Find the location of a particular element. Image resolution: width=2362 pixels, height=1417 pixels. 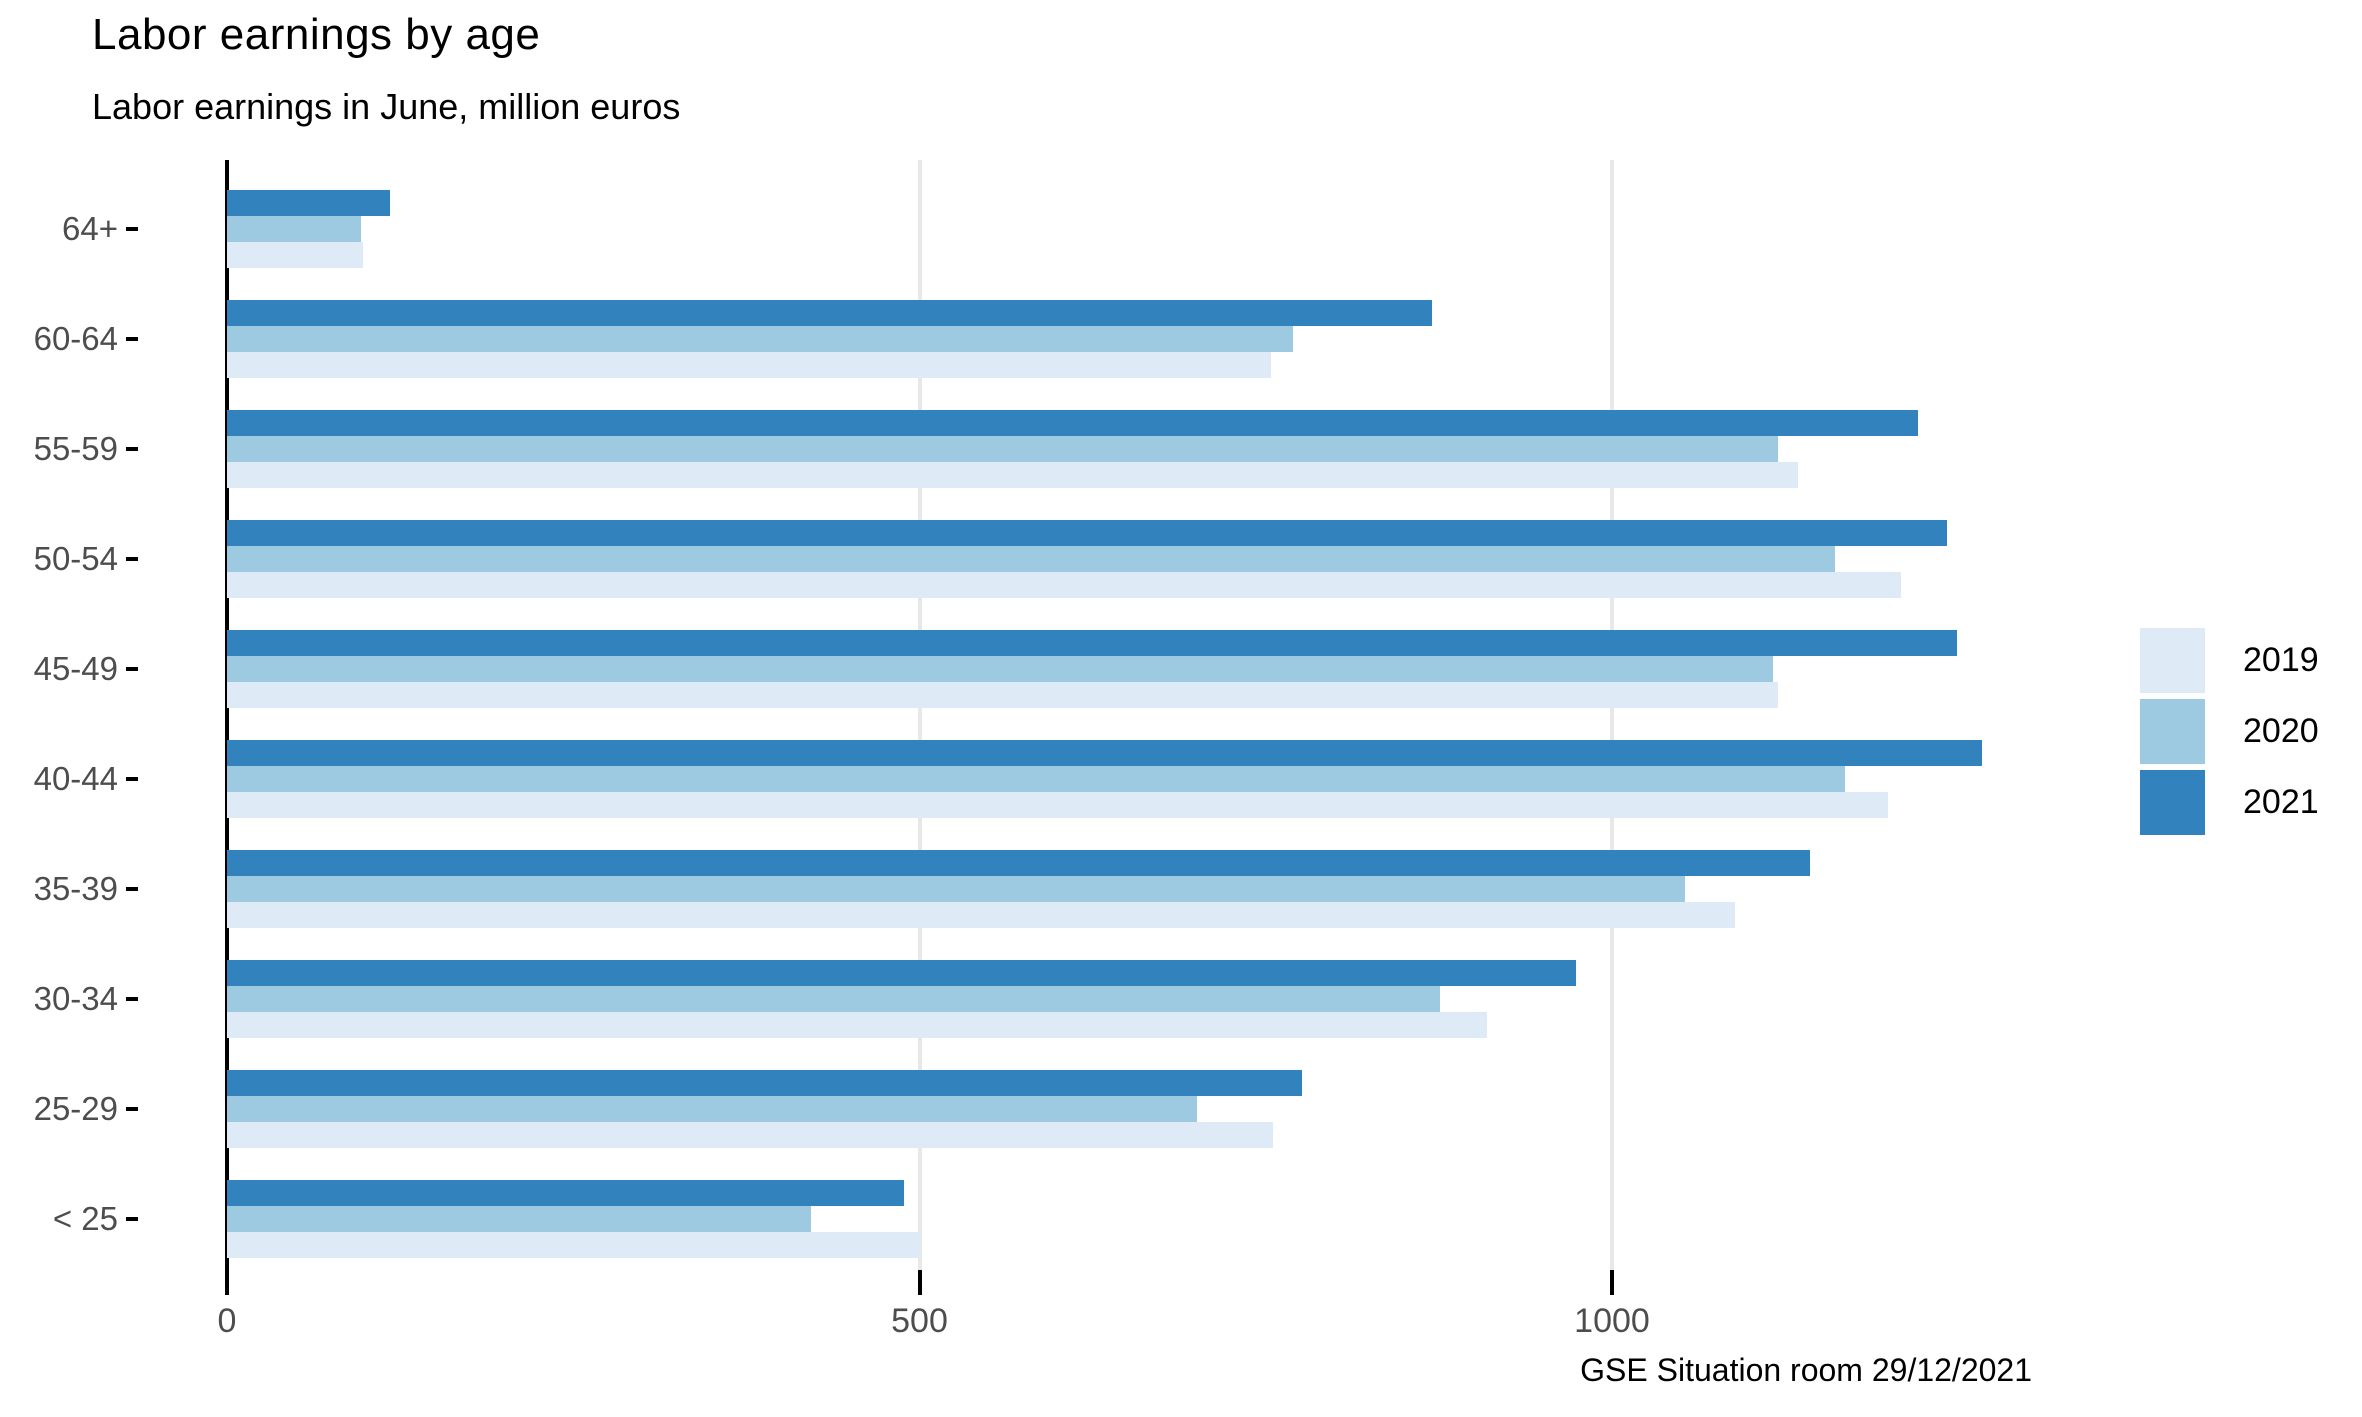

legend-item-2019: 2019 is located at coordinates (2229, 660).